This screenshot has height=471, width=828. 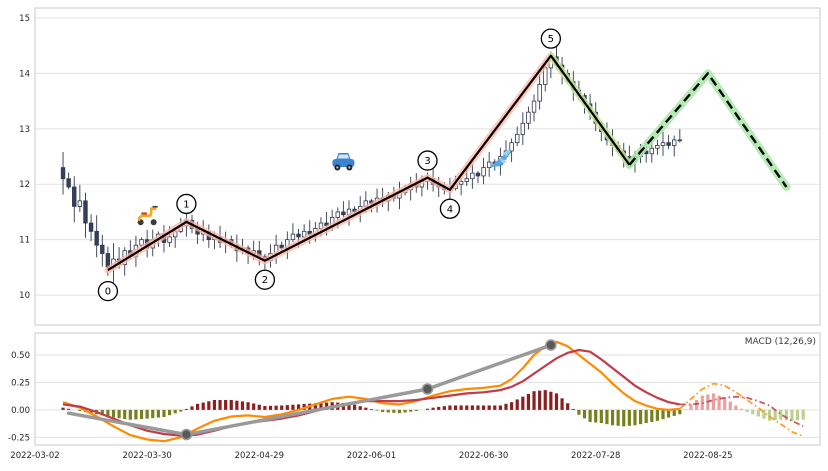 What do you see at coordinates (24, 241) in the screenshot?
I see `price-y-tick: 11` at bounding box center [24, 241].